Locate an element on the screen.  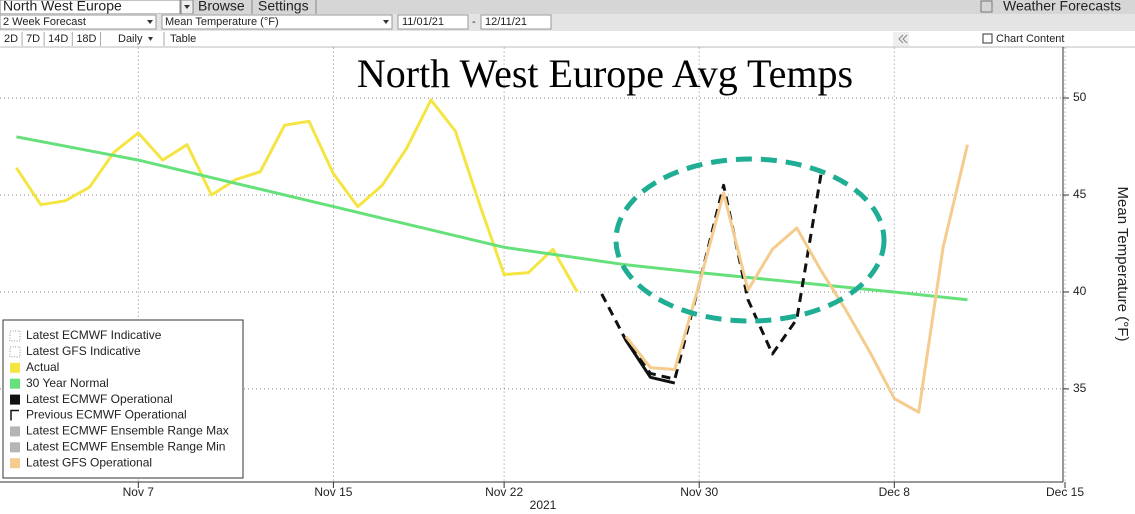
chart-content-button: Chart Content is located at coordinates (1030, 39).